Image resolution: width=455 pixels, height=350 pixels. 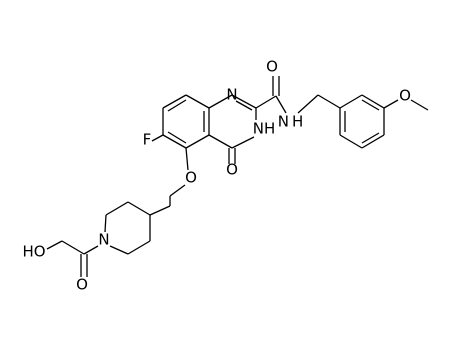 What do you see at coordinates (147, 140) in the screenshot?
I see `atom-label: F` at bounding box center [147, 140].